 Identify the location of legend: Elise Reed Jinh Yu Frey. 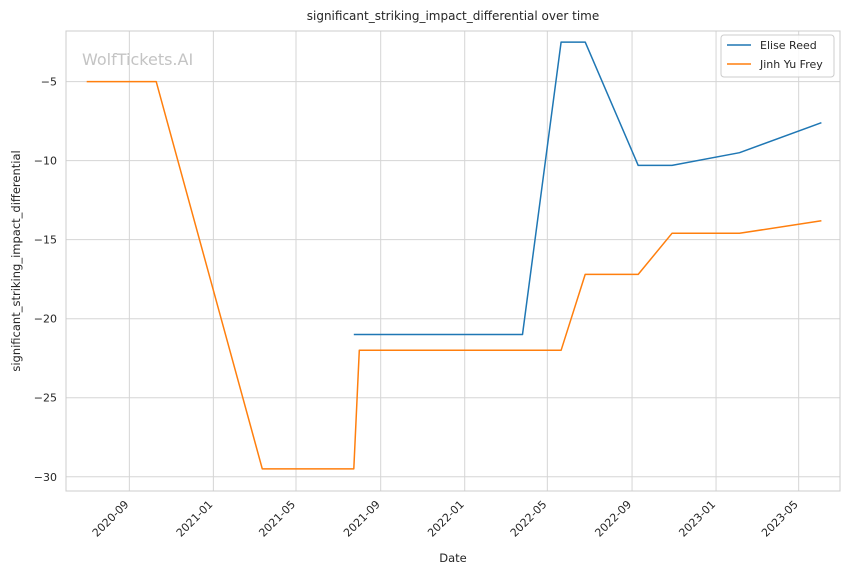
(777, 56).